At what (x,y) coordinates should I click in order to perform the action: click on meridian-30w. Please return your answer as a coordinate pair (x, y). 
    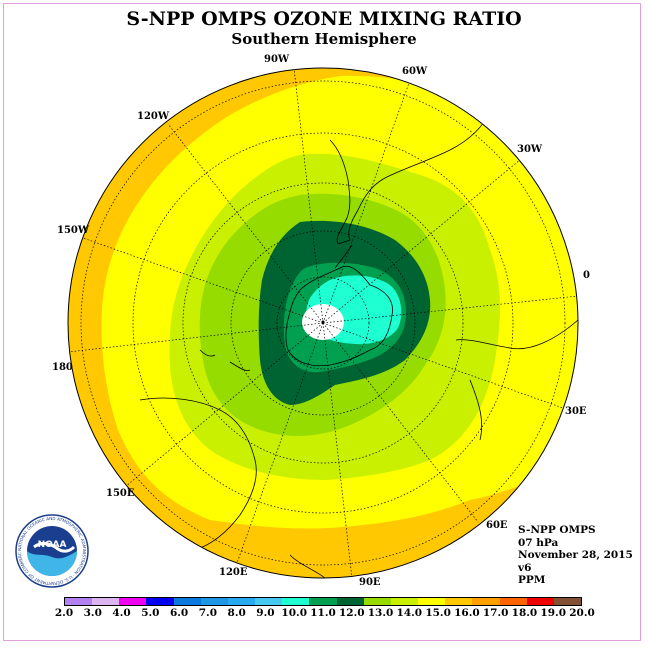
    Looking at the image, I should click on (422, 241).